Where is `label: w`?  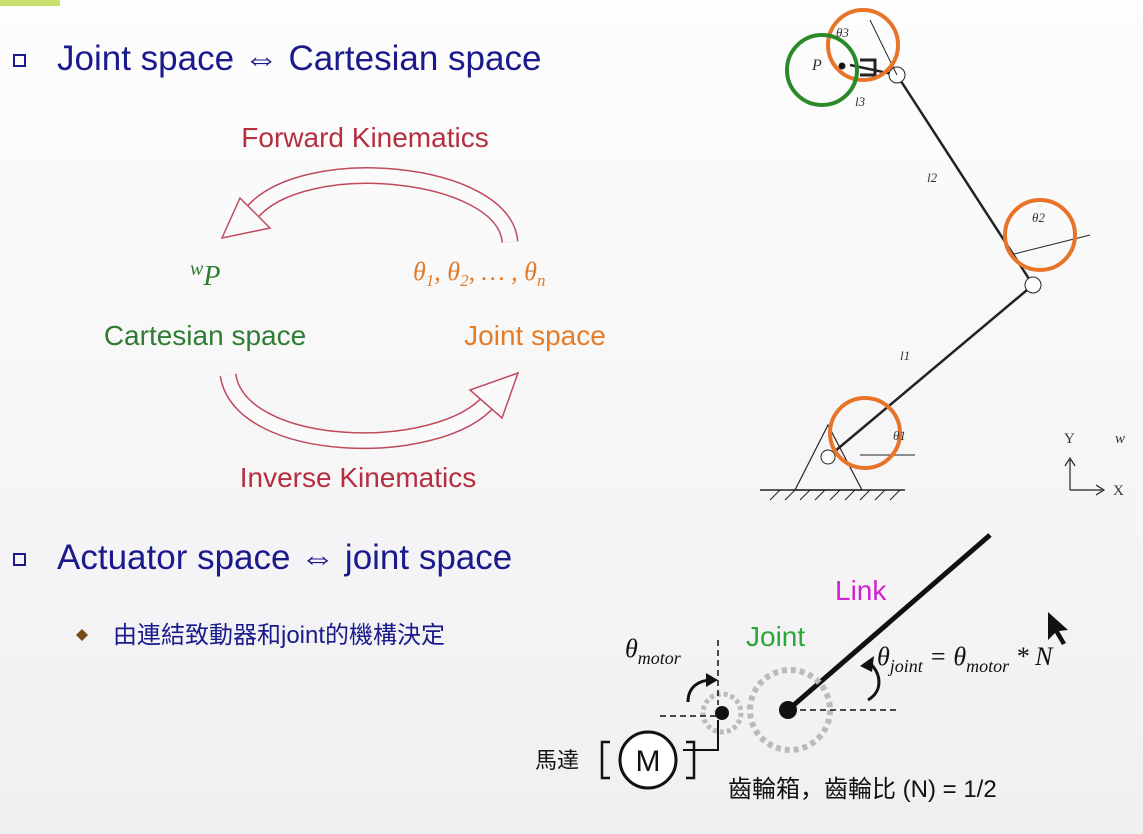
label: w is located at coordinates (1120, 439).